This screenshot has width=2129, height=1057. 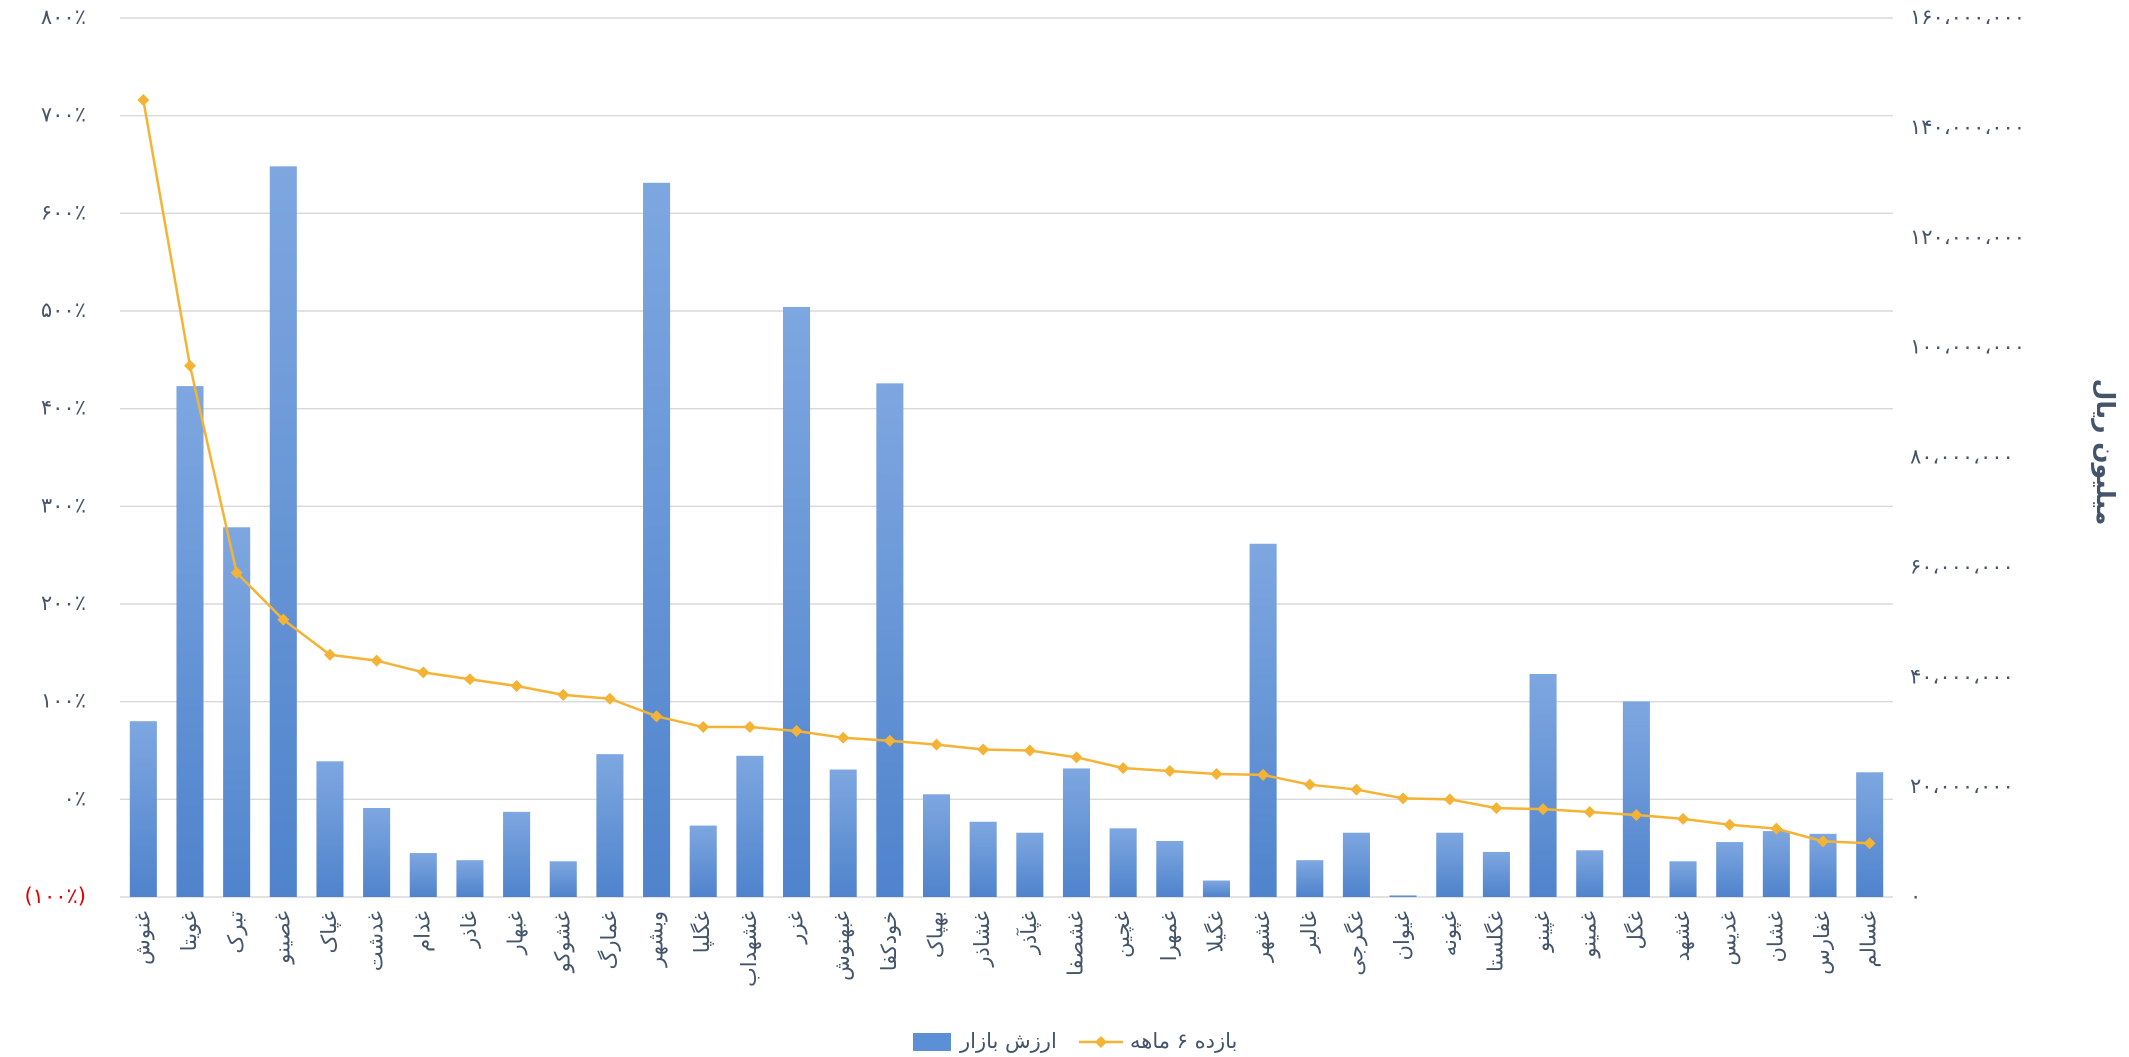 What do you see at coordinates (1169, 936) in the screenshot?
I see `x-tick-label: غمهرا` at bounding box center [1169, 936].